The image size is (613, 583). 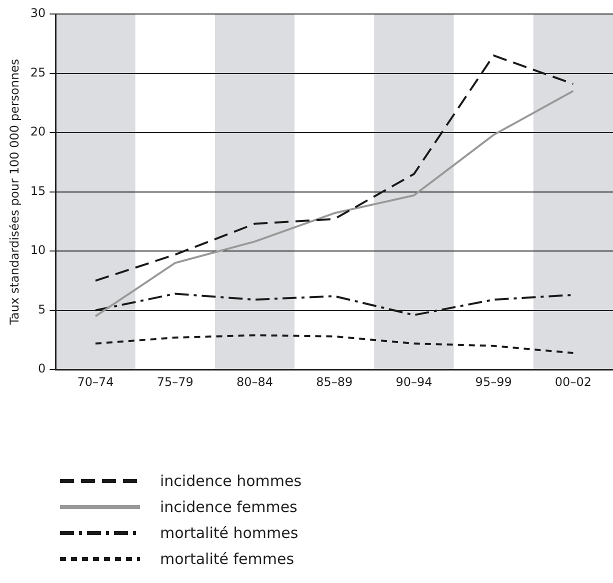 What do you see at coordinates (254, 381) in the screenshot?
I see `x-tick-label: 80–84` at bounding box center [254, 381].